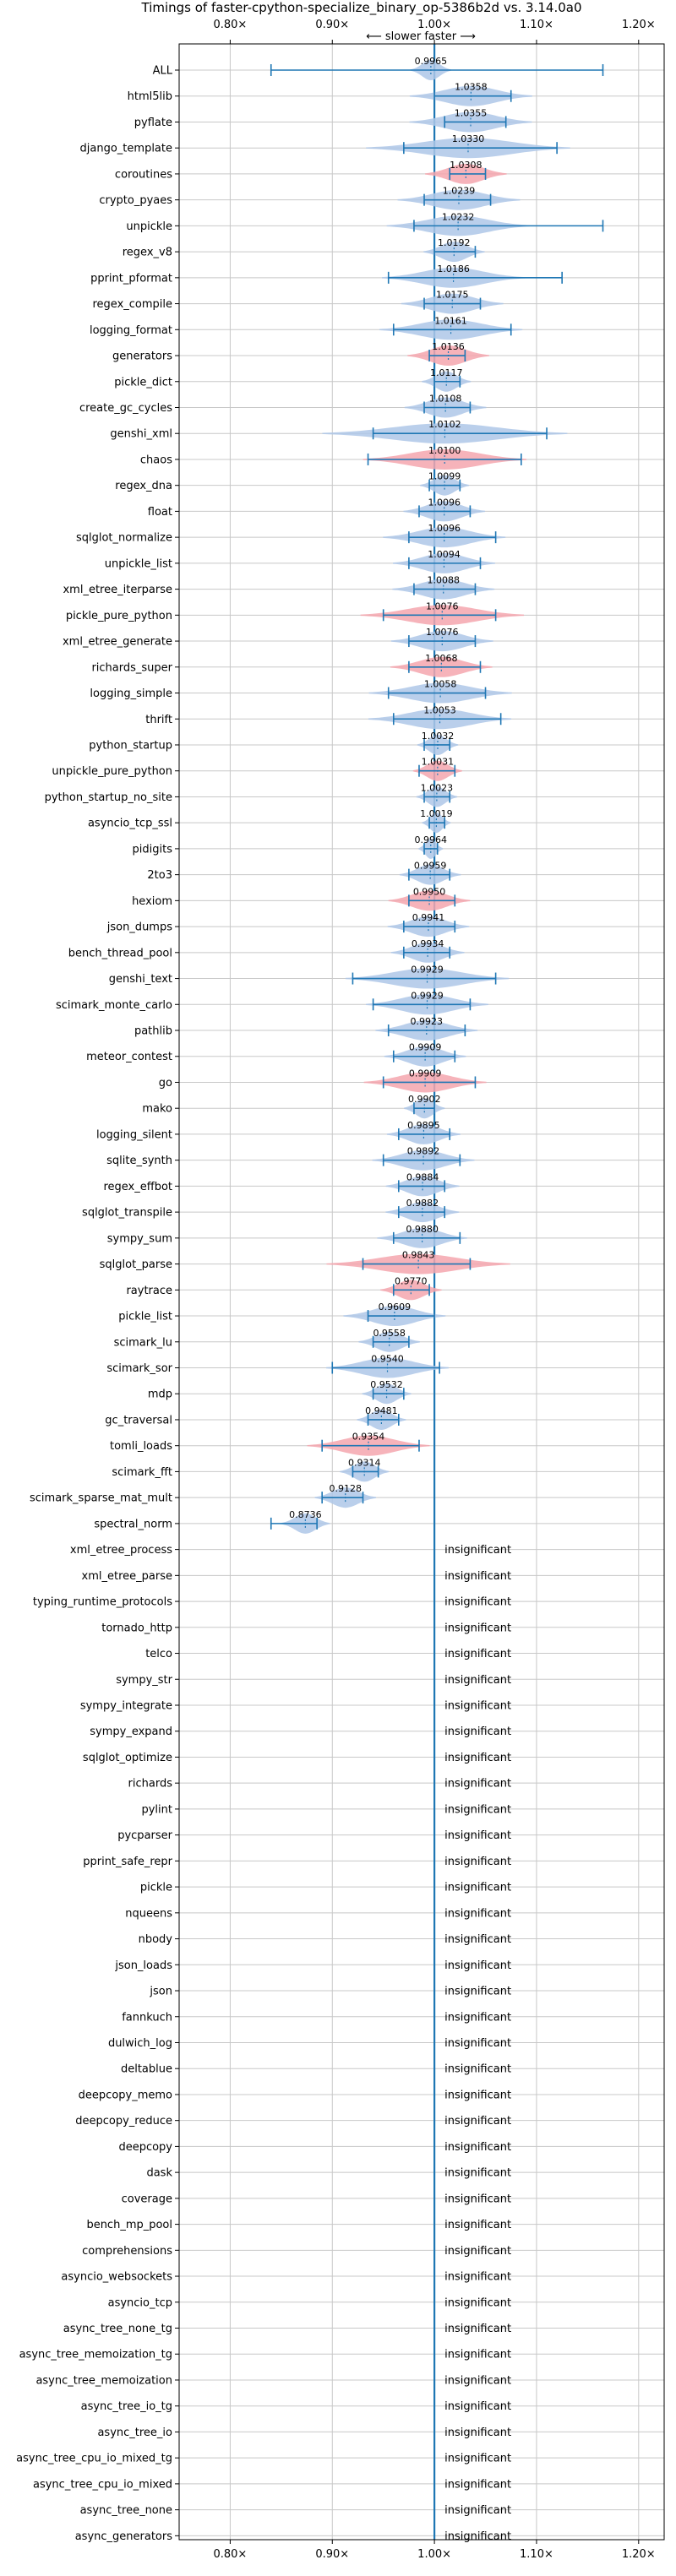 This screenshot has height=2576, width=676. What do you see at coordinates (639, 25) in the screenshot?
I see `x-tick-label-top: 1.20×` at bounding box center [639, 25].